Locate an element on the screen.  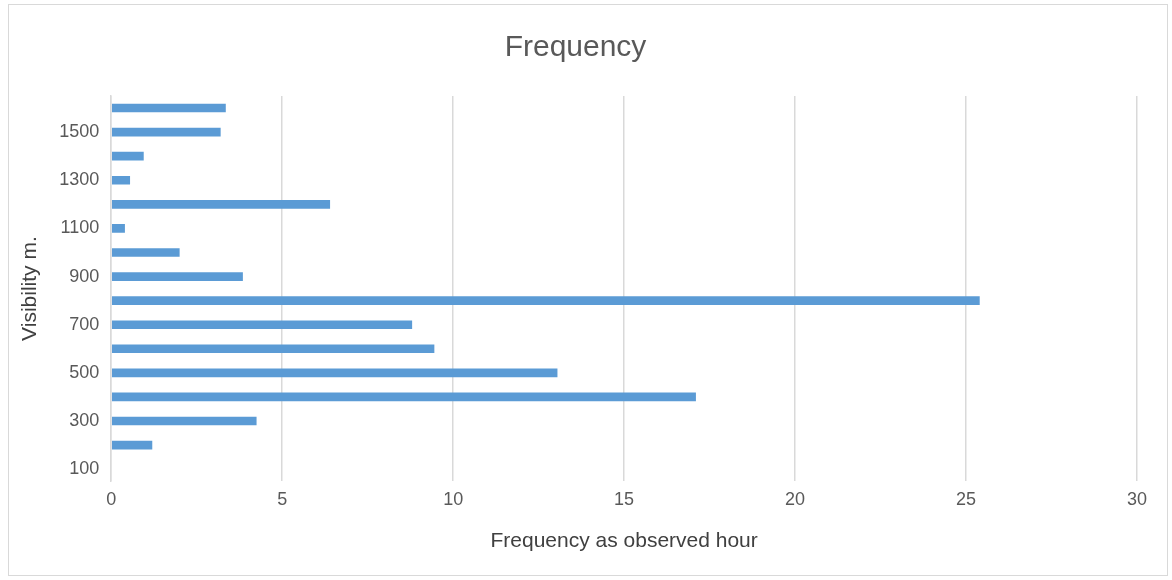
y-tick-label: 300 is located at coordinates (84, 419).